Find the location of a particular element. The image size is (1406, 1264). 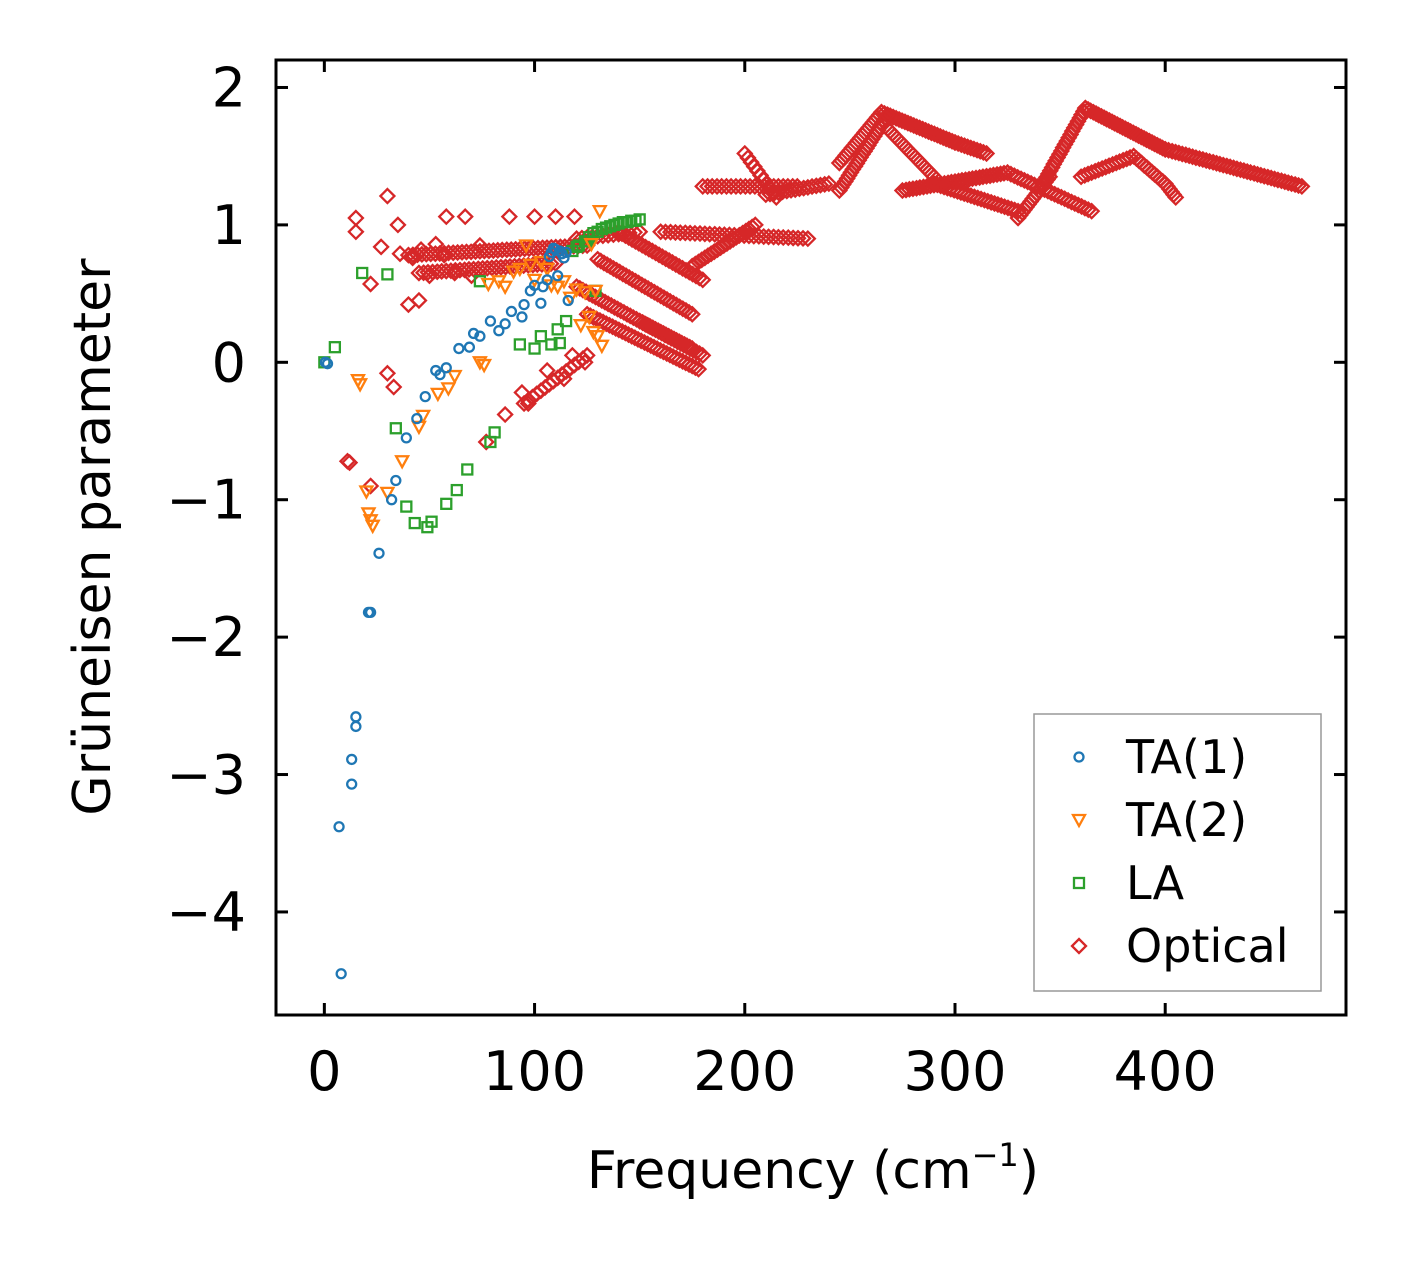

y-tick-label: −2 is located at coordinates (206, 637).